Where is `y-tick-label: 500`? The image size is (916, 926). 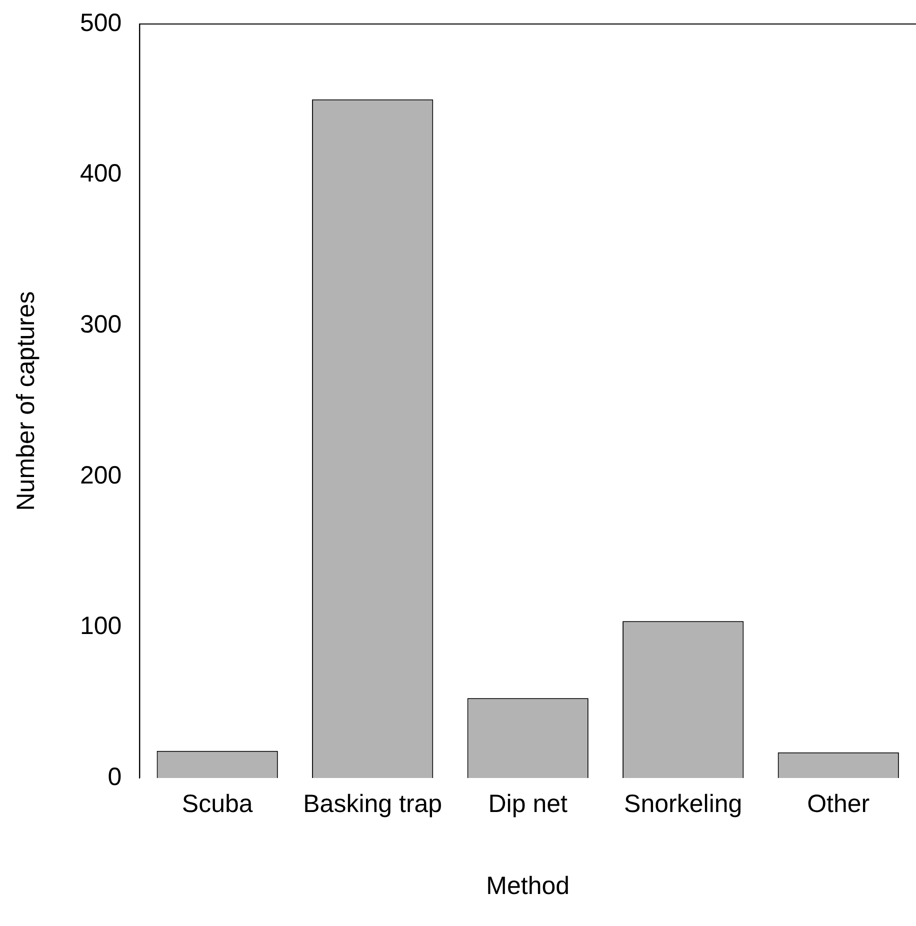 y-tick-label: 500 is located at coordinates (101, 22).